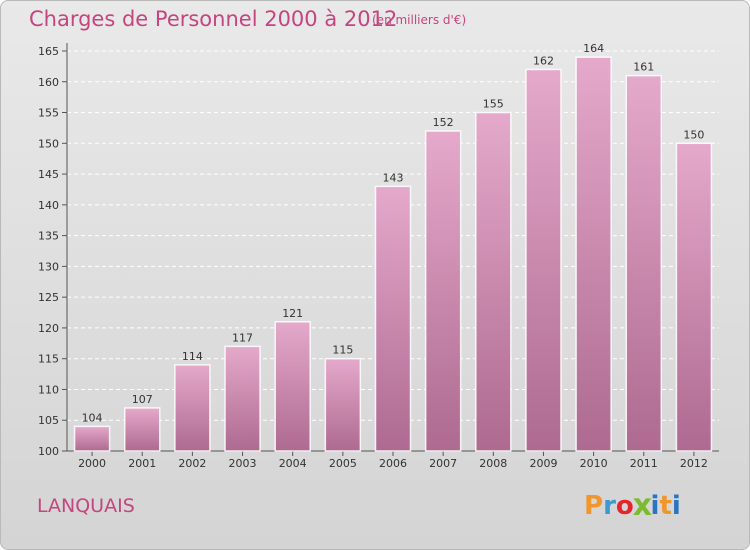  What do you see at coordinates (642, 506) in the screenshot?
I see `logo-letter: x` at bounding box center [642, 506].